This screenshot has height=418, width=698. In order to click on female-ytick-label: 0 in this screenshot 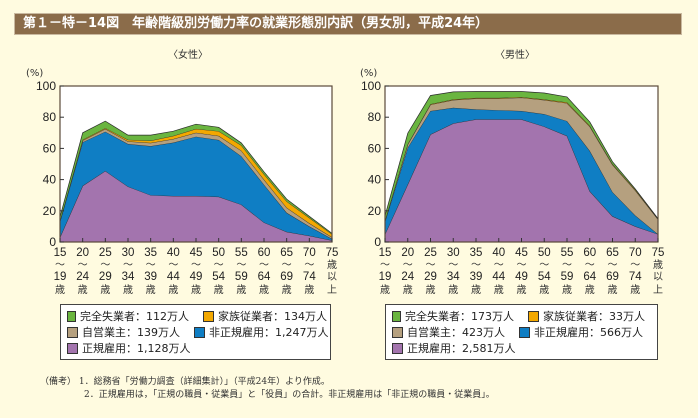, I will do `click(52, 242)`.